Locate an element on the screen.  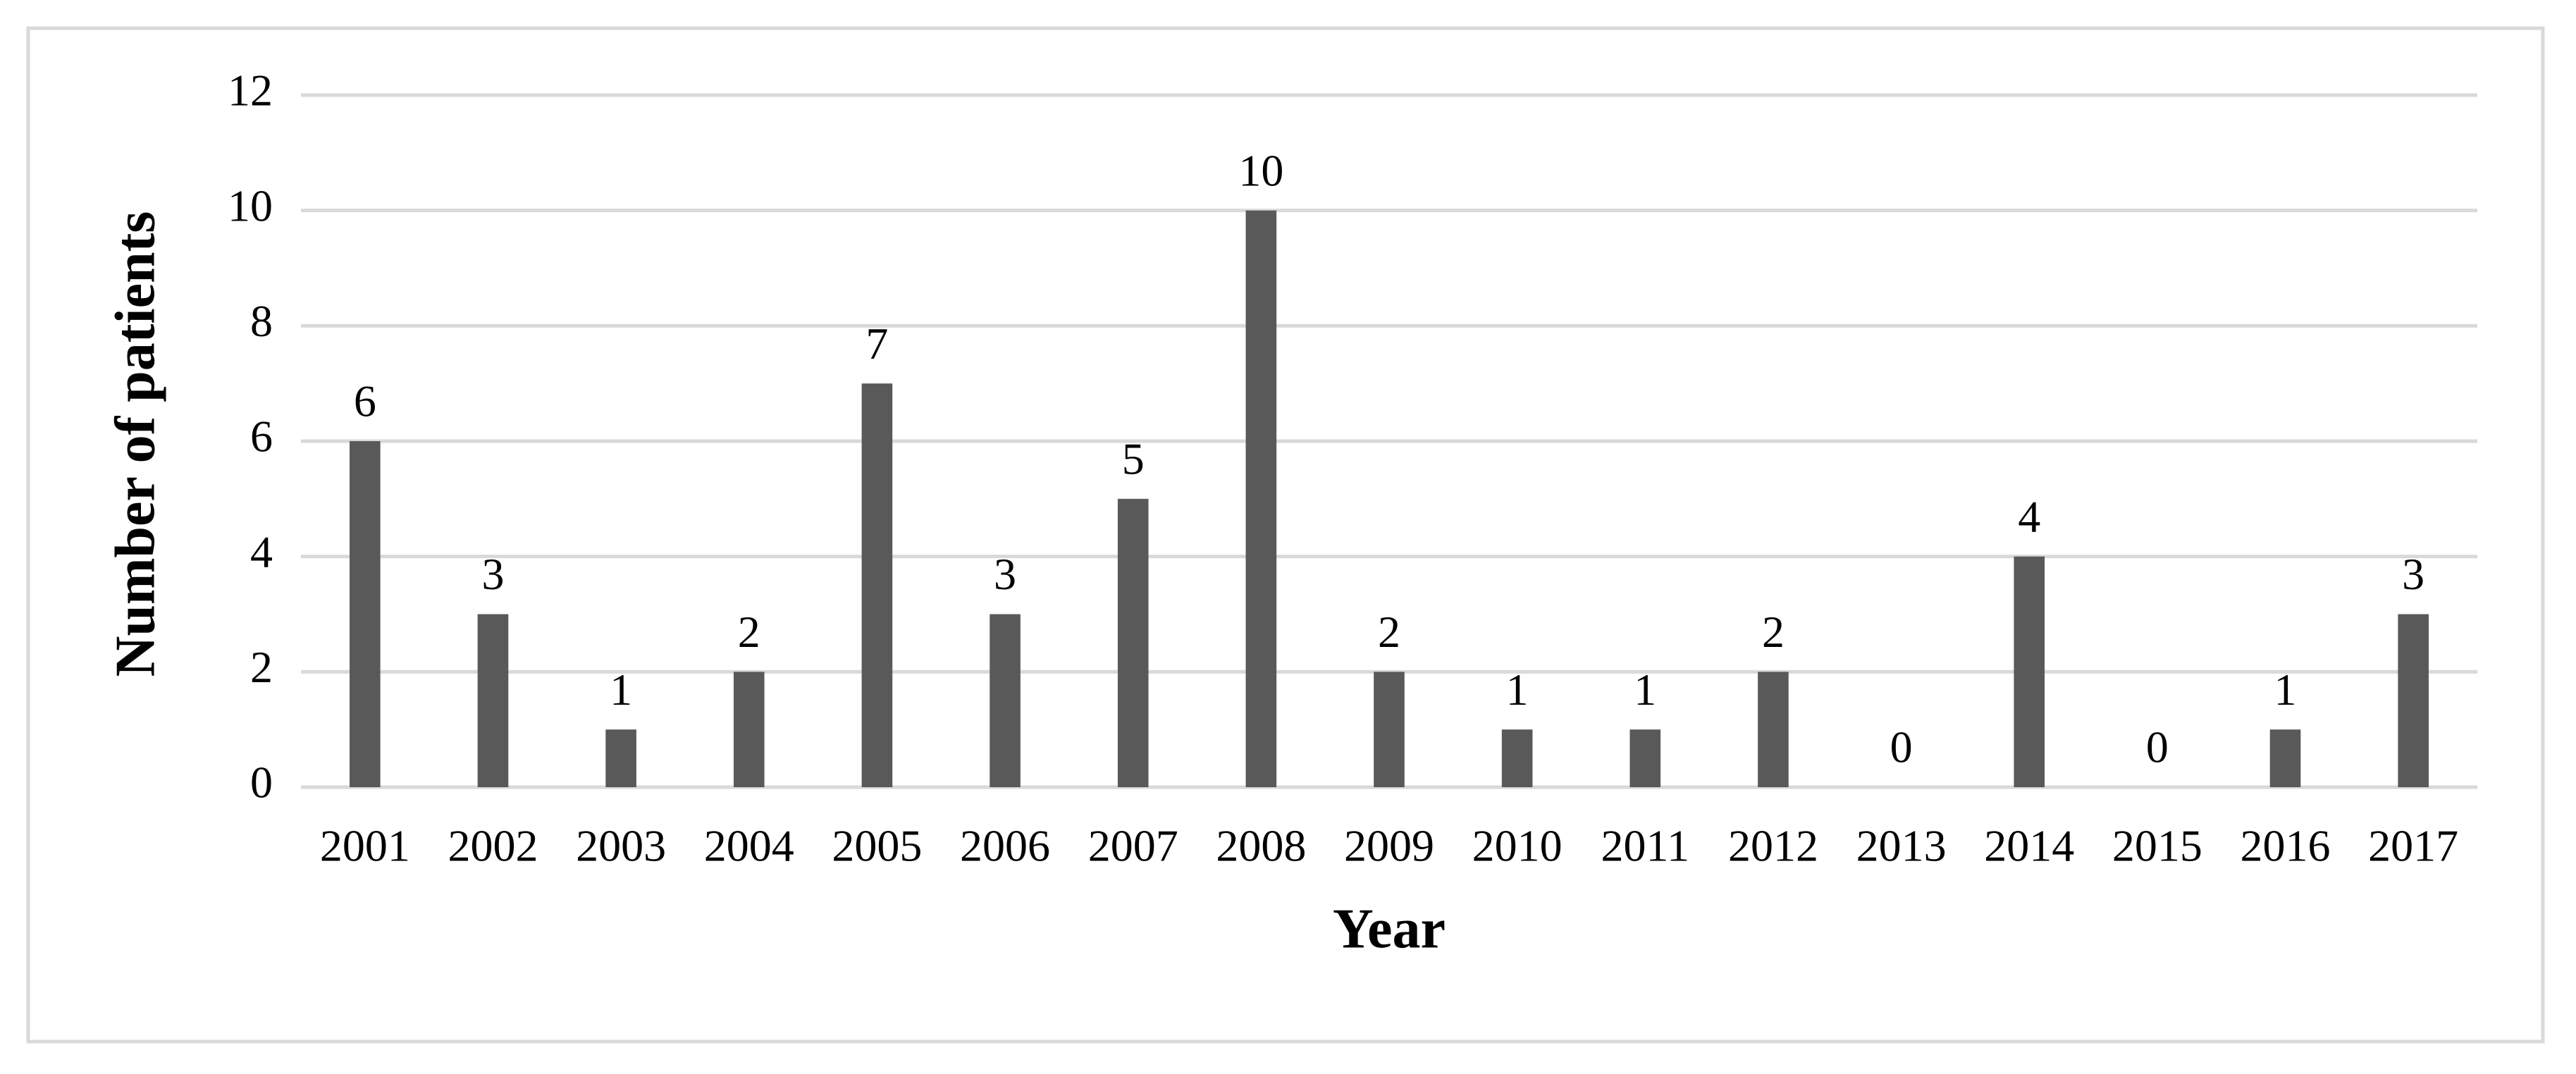
x-tick-label: 2007 is located at coordinates (1133, 846).